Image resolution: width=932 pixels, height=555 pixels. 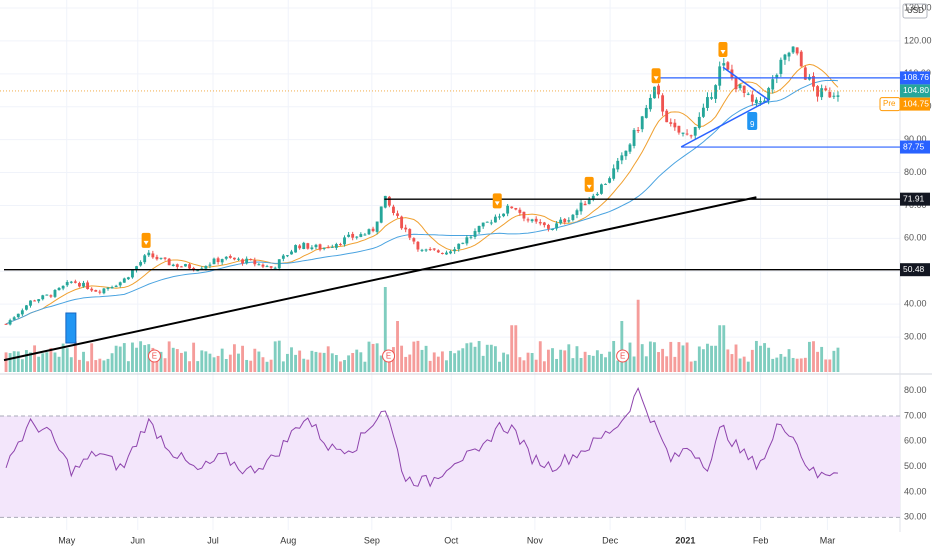 What do you see at coordinates (915, 466) in the screenshot?
I see `rsi-axis-label: 50.00` at bounding box center [915, 466].